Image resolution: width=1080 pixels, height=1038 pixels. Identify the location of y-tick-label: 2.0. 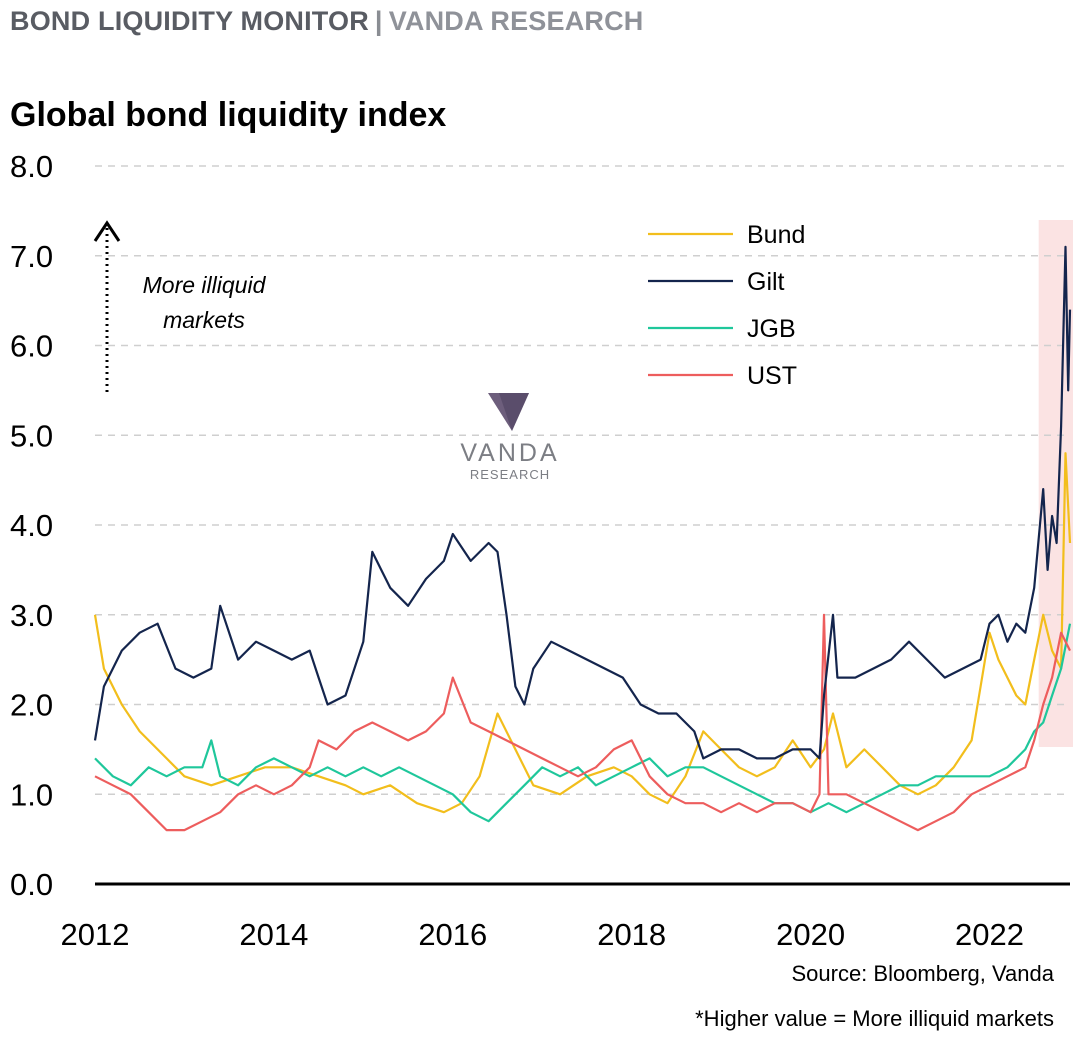
(31, 705).